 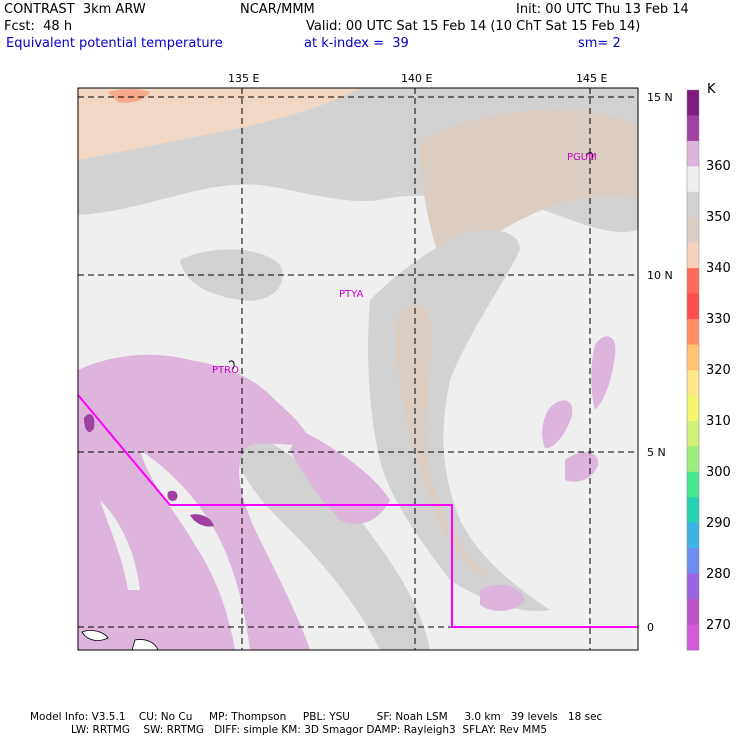 I want to click on station-label-ptya: PTYA, so click(x=351, y=294).